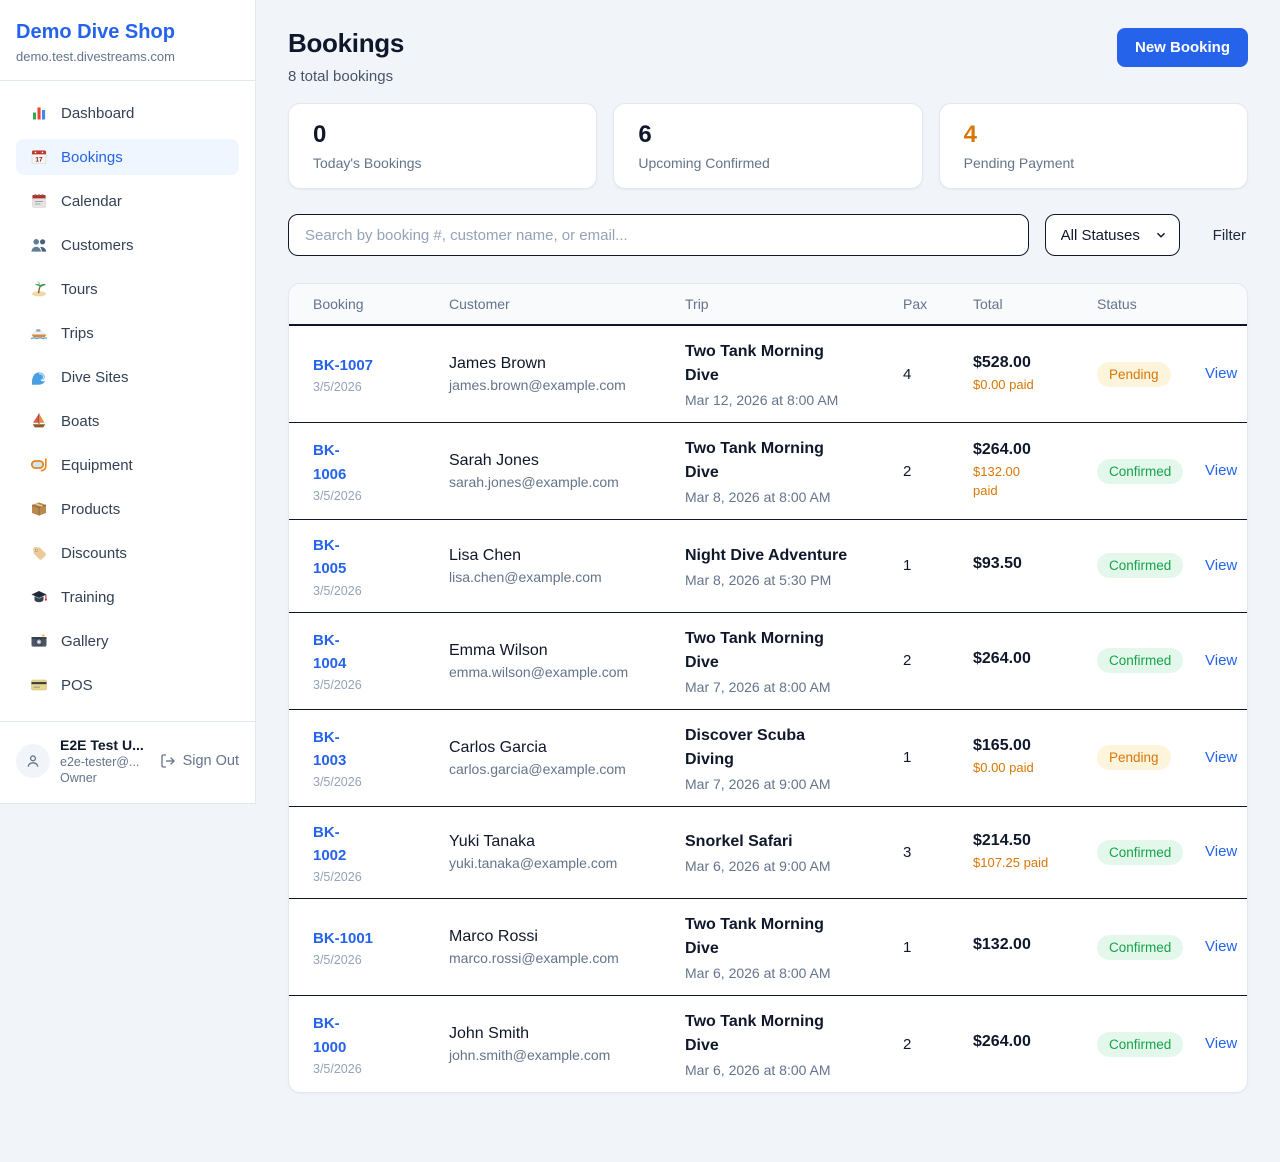  I want to click on sidebar-item-calendar: Calendar, so click(127, 201).